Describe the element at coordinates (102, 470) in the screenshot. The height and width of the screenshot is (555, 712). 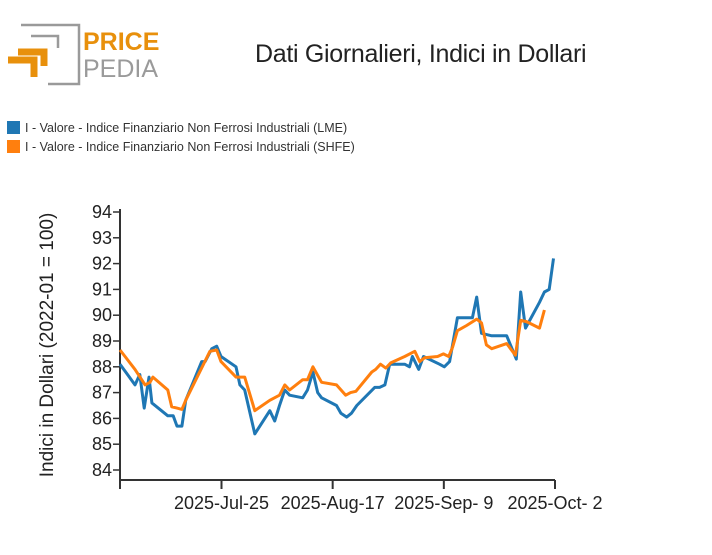
I see `y-tick-label: 84` at that location.